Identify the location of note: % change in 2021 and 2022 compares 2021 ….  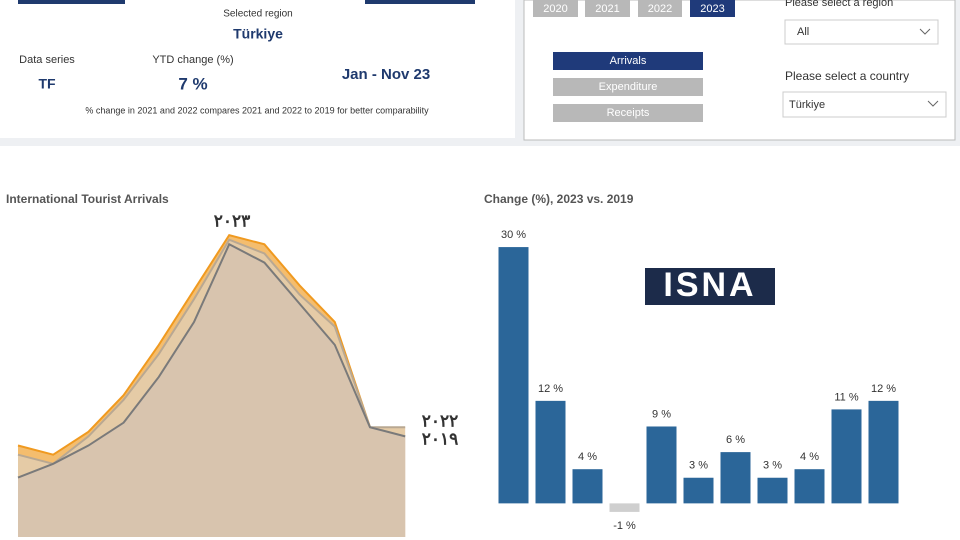
(257, 110).